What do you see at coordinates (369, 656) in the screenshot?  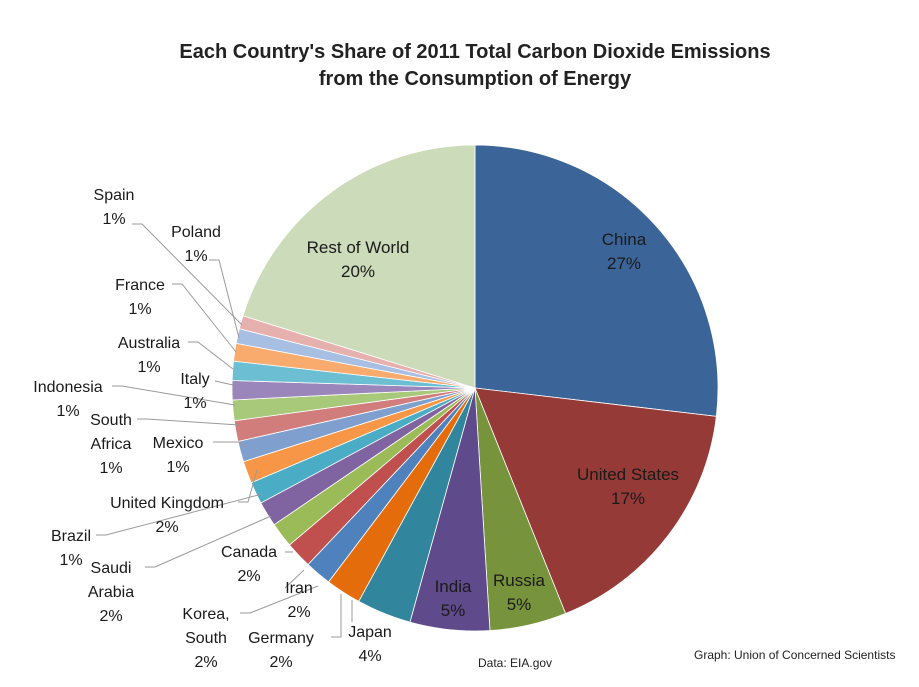 I see `slice-value-japan: 4%` at bounding box center [369, 656].